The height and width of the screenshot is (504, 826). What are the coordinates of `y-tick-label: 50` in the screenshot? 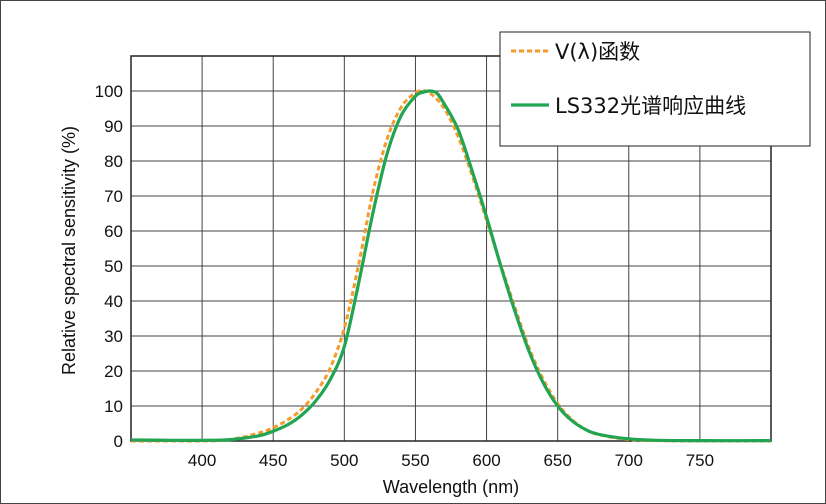 It's located at (113, 266).